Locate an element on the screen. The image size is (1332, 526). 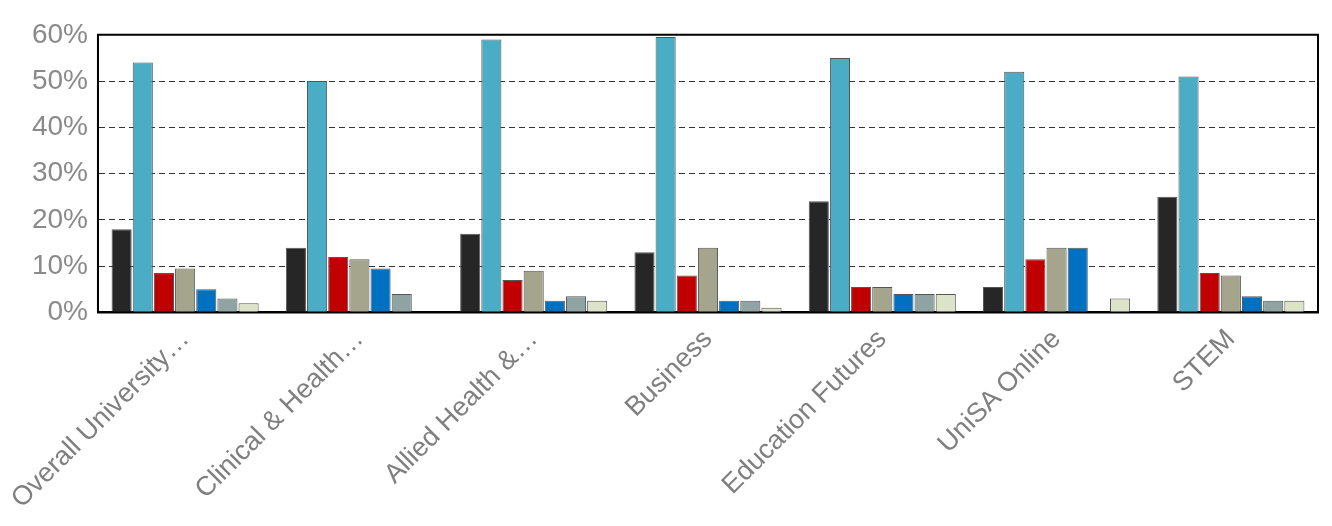
y-tick-label: 20% is located at coordinates (59, 218).